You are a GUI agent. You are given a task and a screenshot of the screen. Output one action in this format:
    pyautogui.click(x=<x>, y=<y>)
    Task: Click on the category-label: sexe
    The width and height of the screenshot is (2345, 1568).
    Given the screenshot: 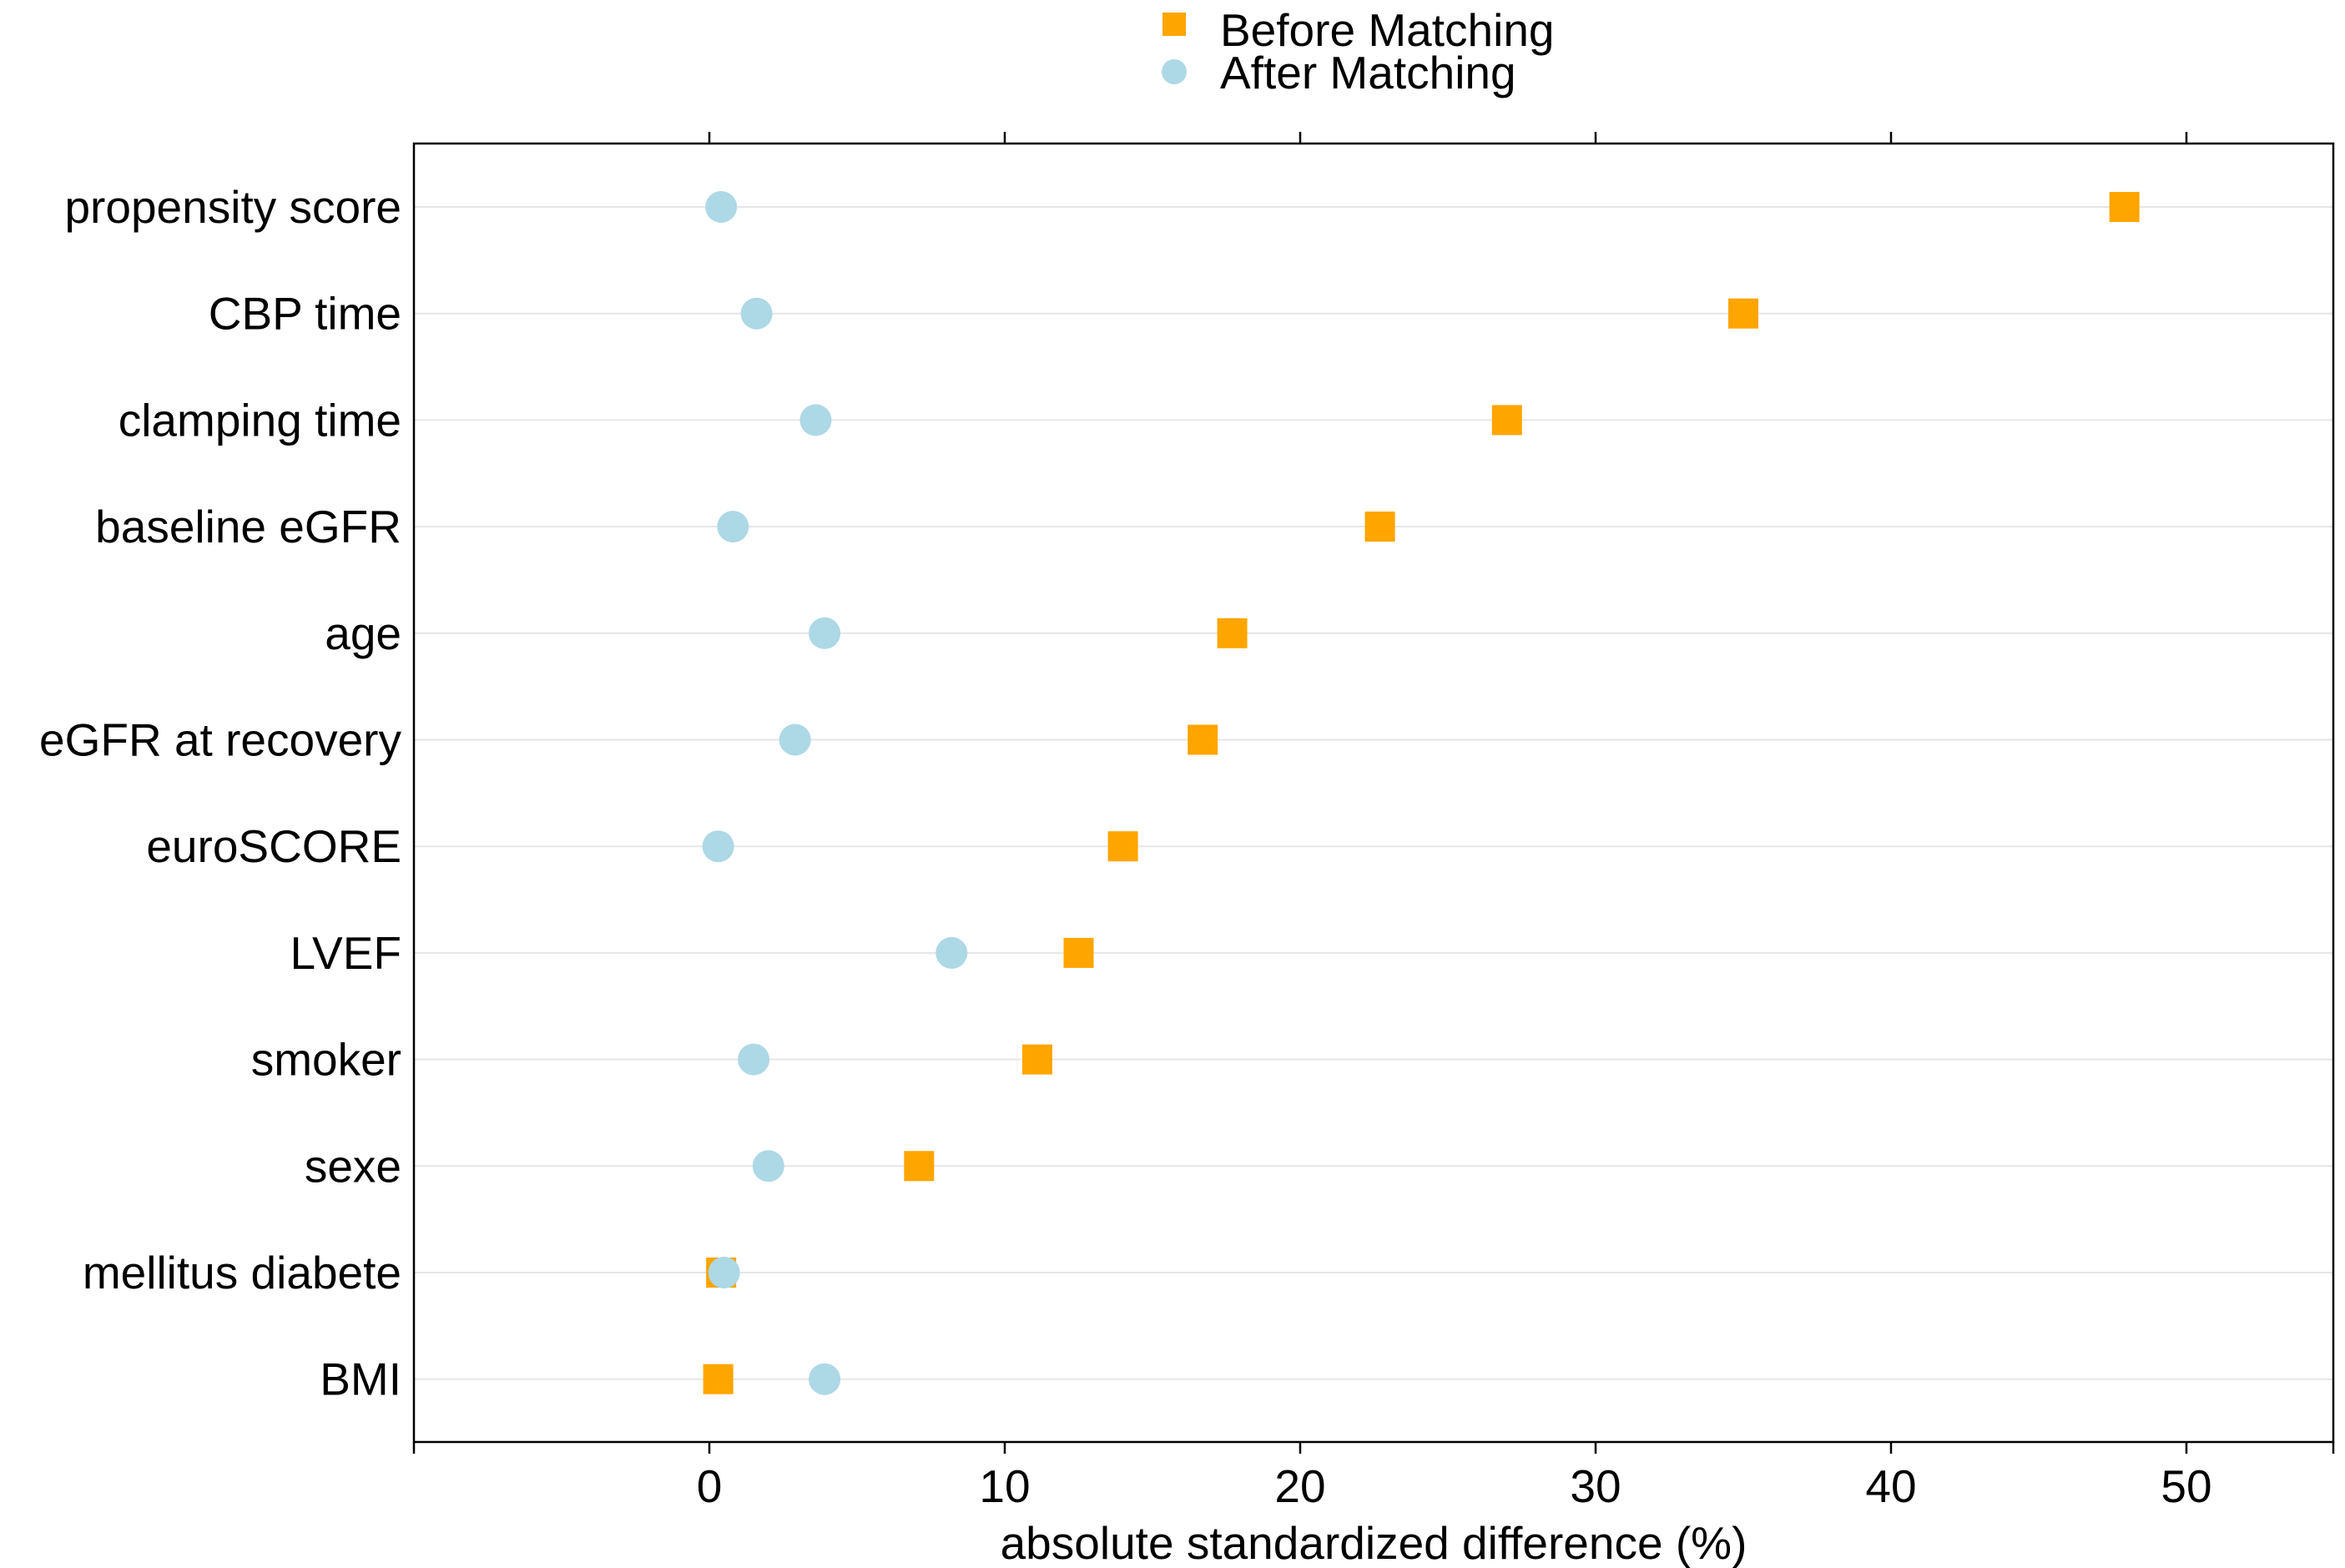 What is the action you would take?
    pyautogui.click(x=353, y=1166)
    